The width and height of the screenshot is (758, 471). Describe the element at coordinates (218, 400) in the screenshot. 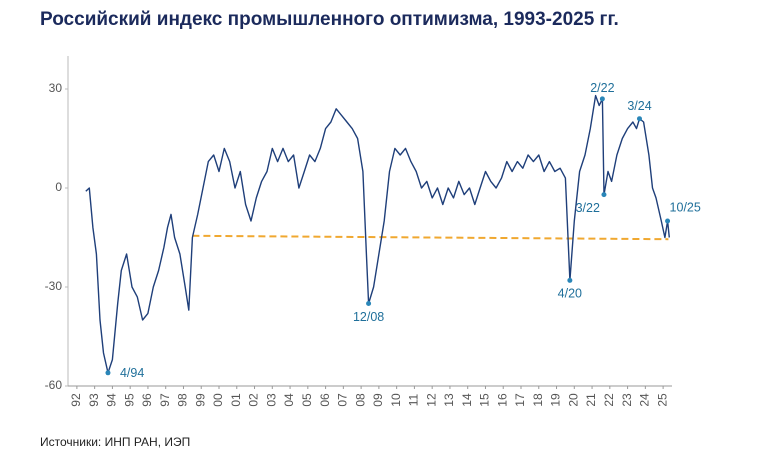

I see `x-tick-label: 00` at that location.